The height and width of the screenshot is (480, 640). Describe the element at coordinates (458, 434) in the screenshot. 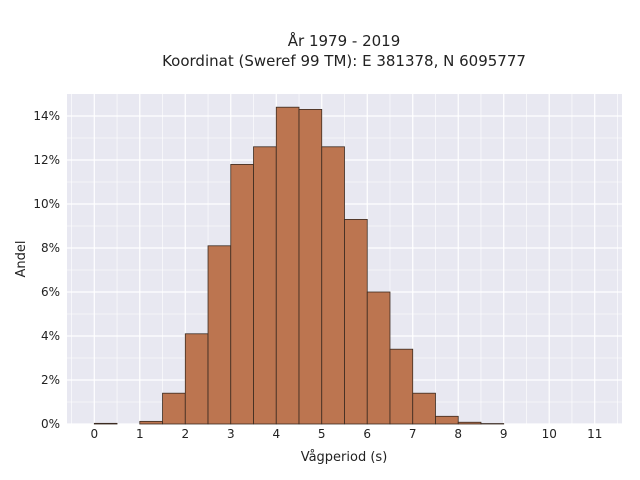

I see `x-tick-label: 8` at that location.